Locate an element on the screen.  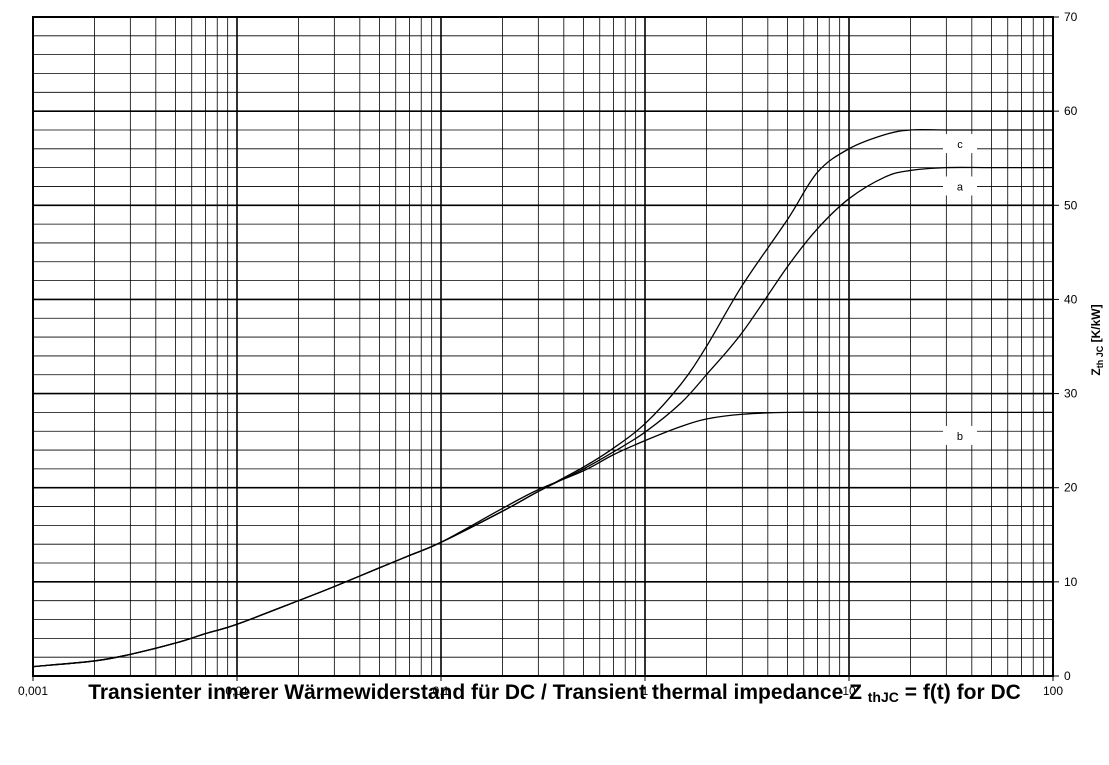
y-tick-label: 10 is located at coordinates (1071, 582).